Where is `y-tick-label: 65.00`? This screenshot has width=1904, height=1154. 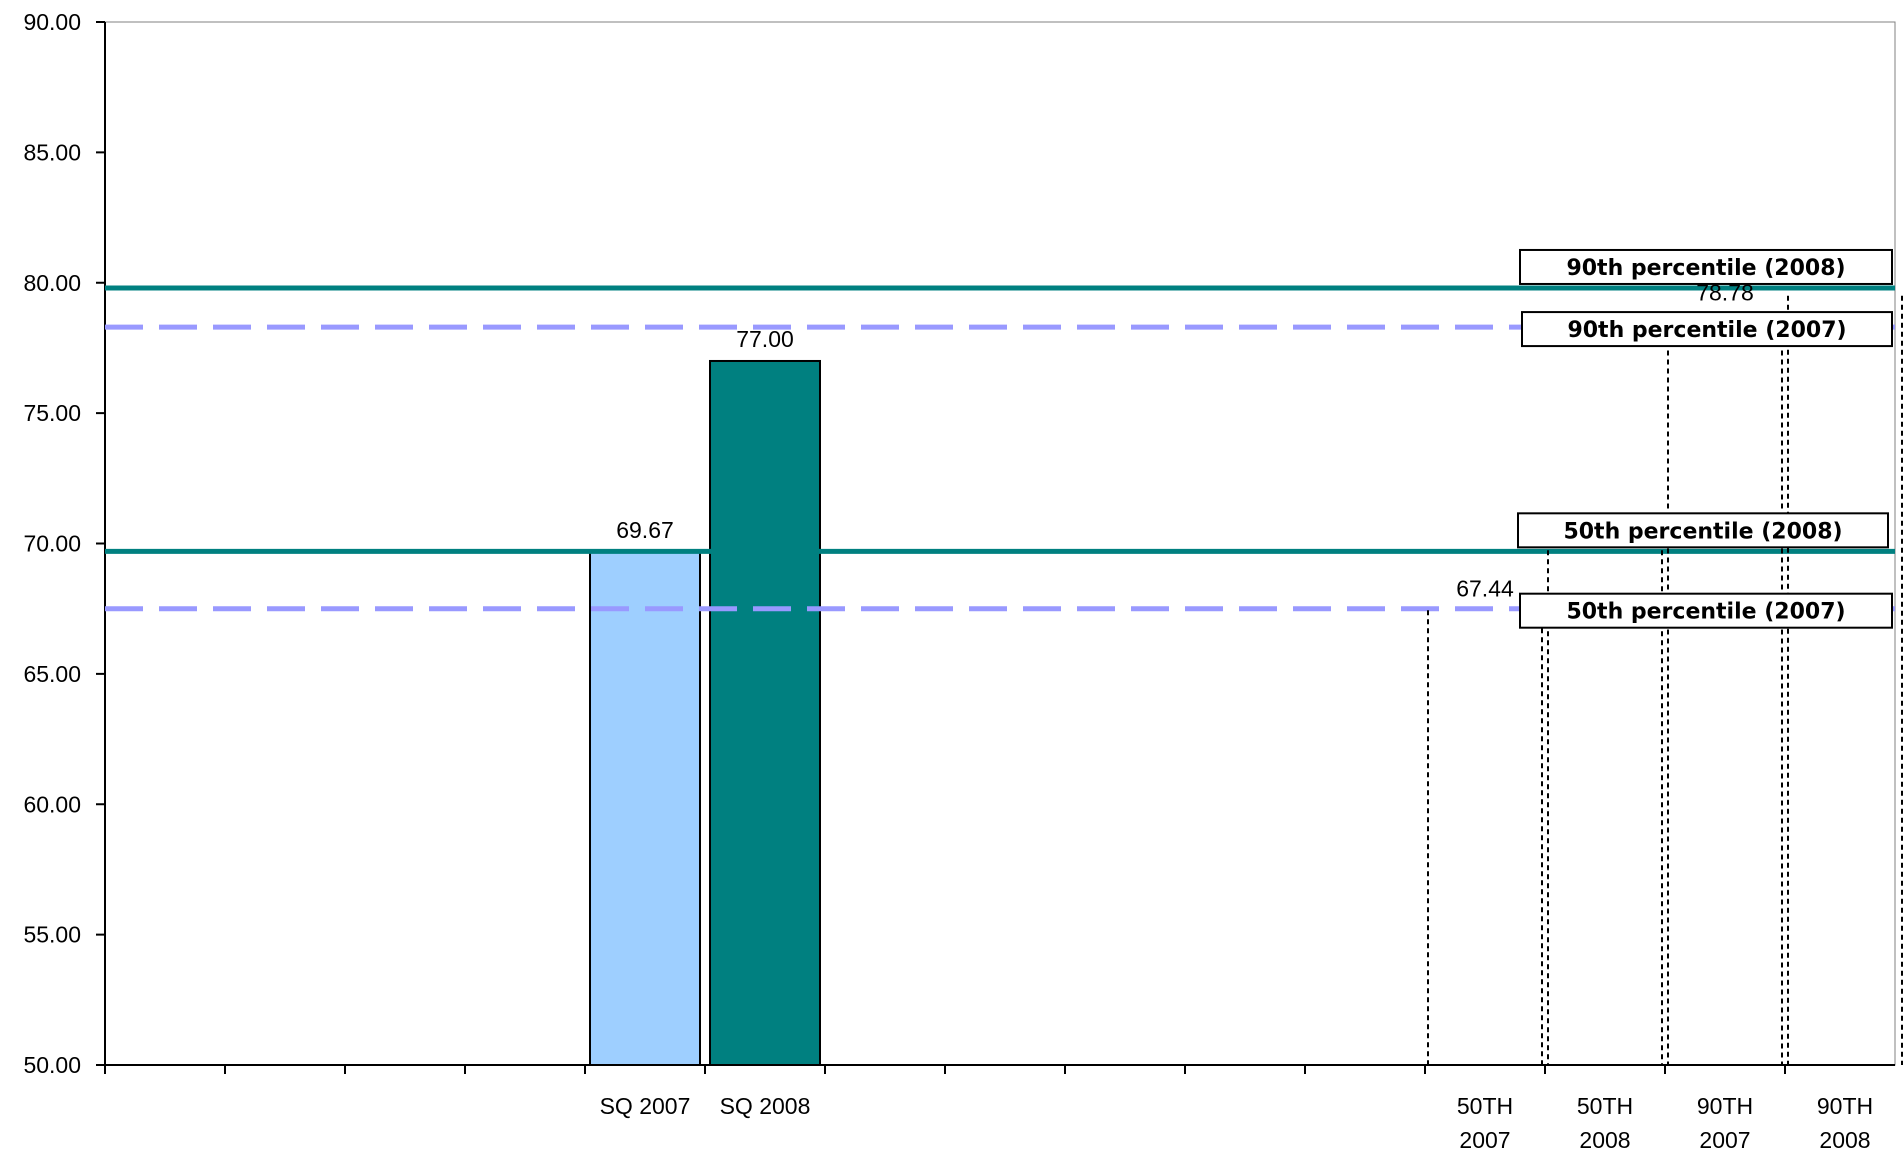 y-tick-label: 65.00 is located at coordinates (52, 674).